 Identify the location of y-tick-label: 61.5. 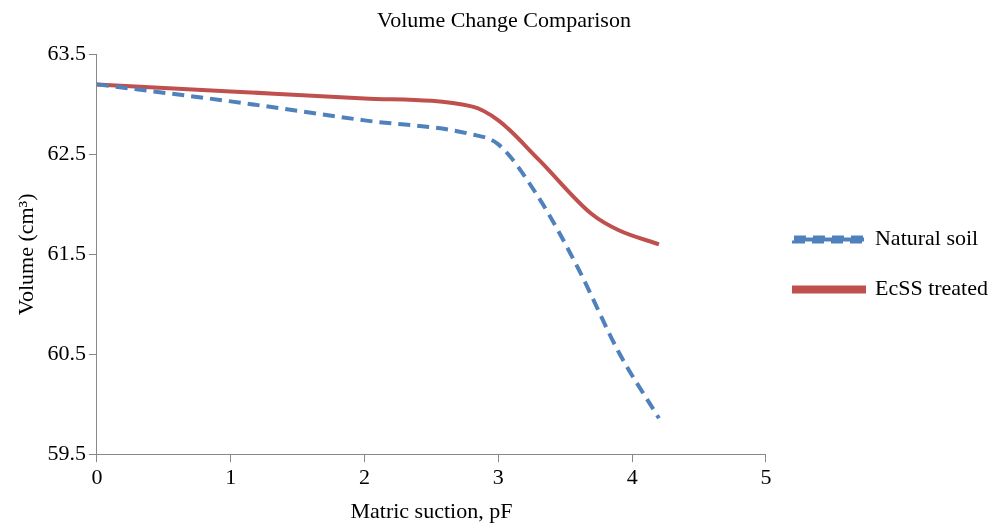
(66, 253).